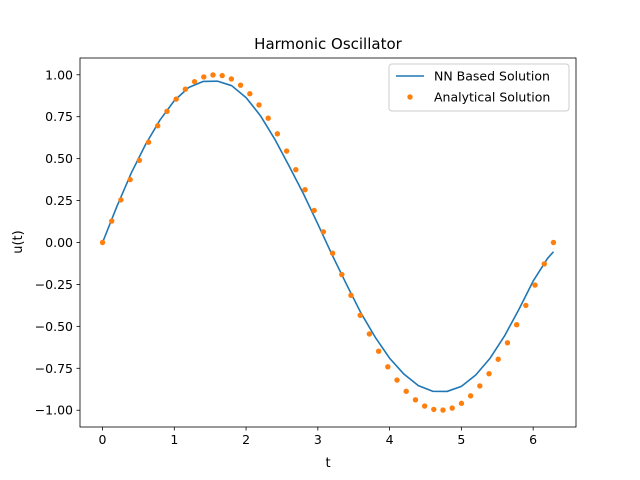 Image resolution: width=640 pixels, height=480 pixels. Describe the element at coordinates (103, 439) in the screenshot. I see `x-tick-label: 0` at that location.